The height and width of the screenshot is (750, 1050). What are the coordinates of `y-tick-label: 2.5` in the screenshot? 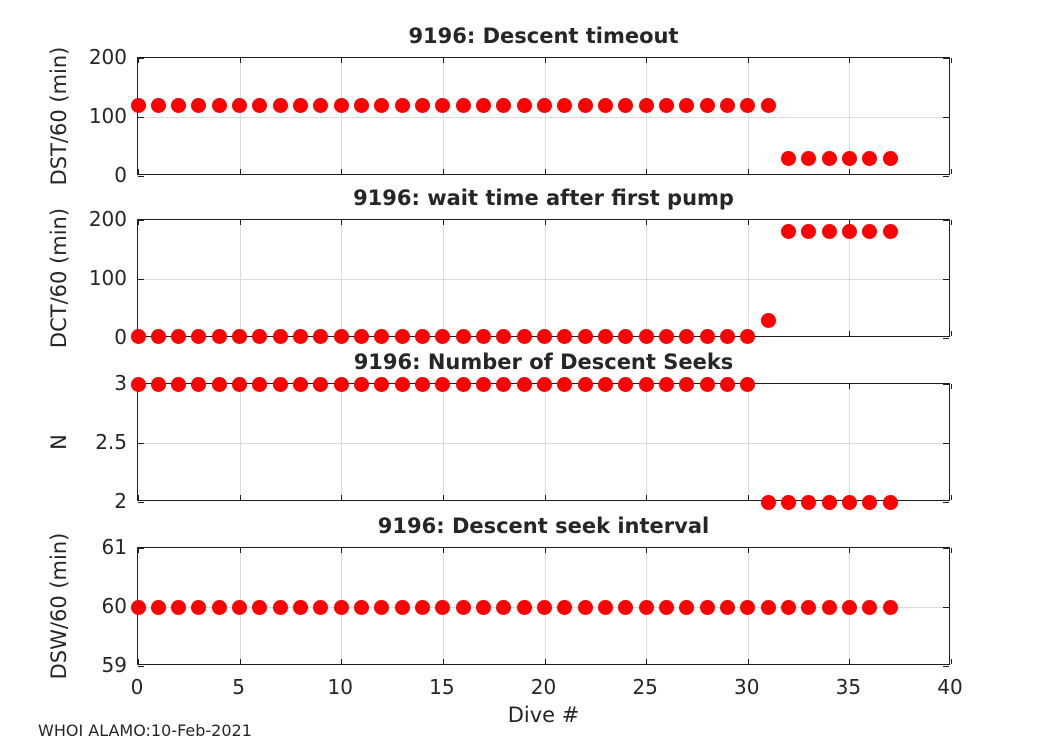 It's located at (111, 442).